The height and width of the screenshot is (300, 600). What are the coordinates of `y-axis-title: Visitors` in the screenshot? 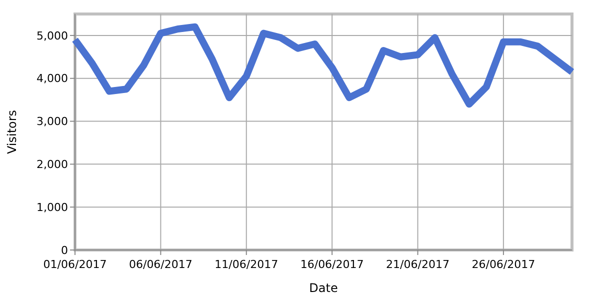 It's located at (12, 132).